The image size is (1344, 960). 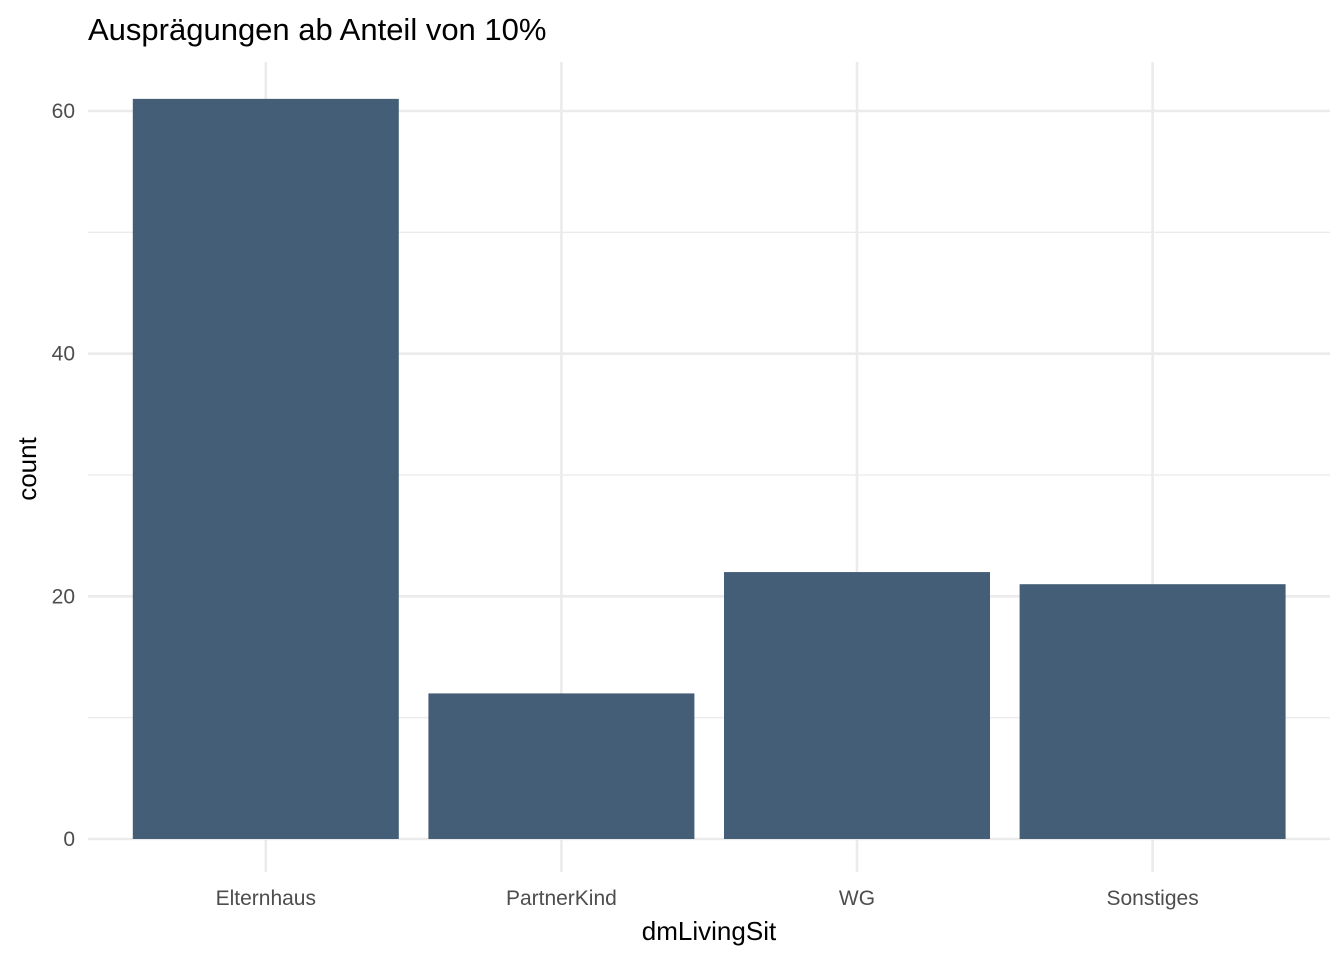 I want to click on x-tick-label: PartnerKind, so click(x=561, y=898).